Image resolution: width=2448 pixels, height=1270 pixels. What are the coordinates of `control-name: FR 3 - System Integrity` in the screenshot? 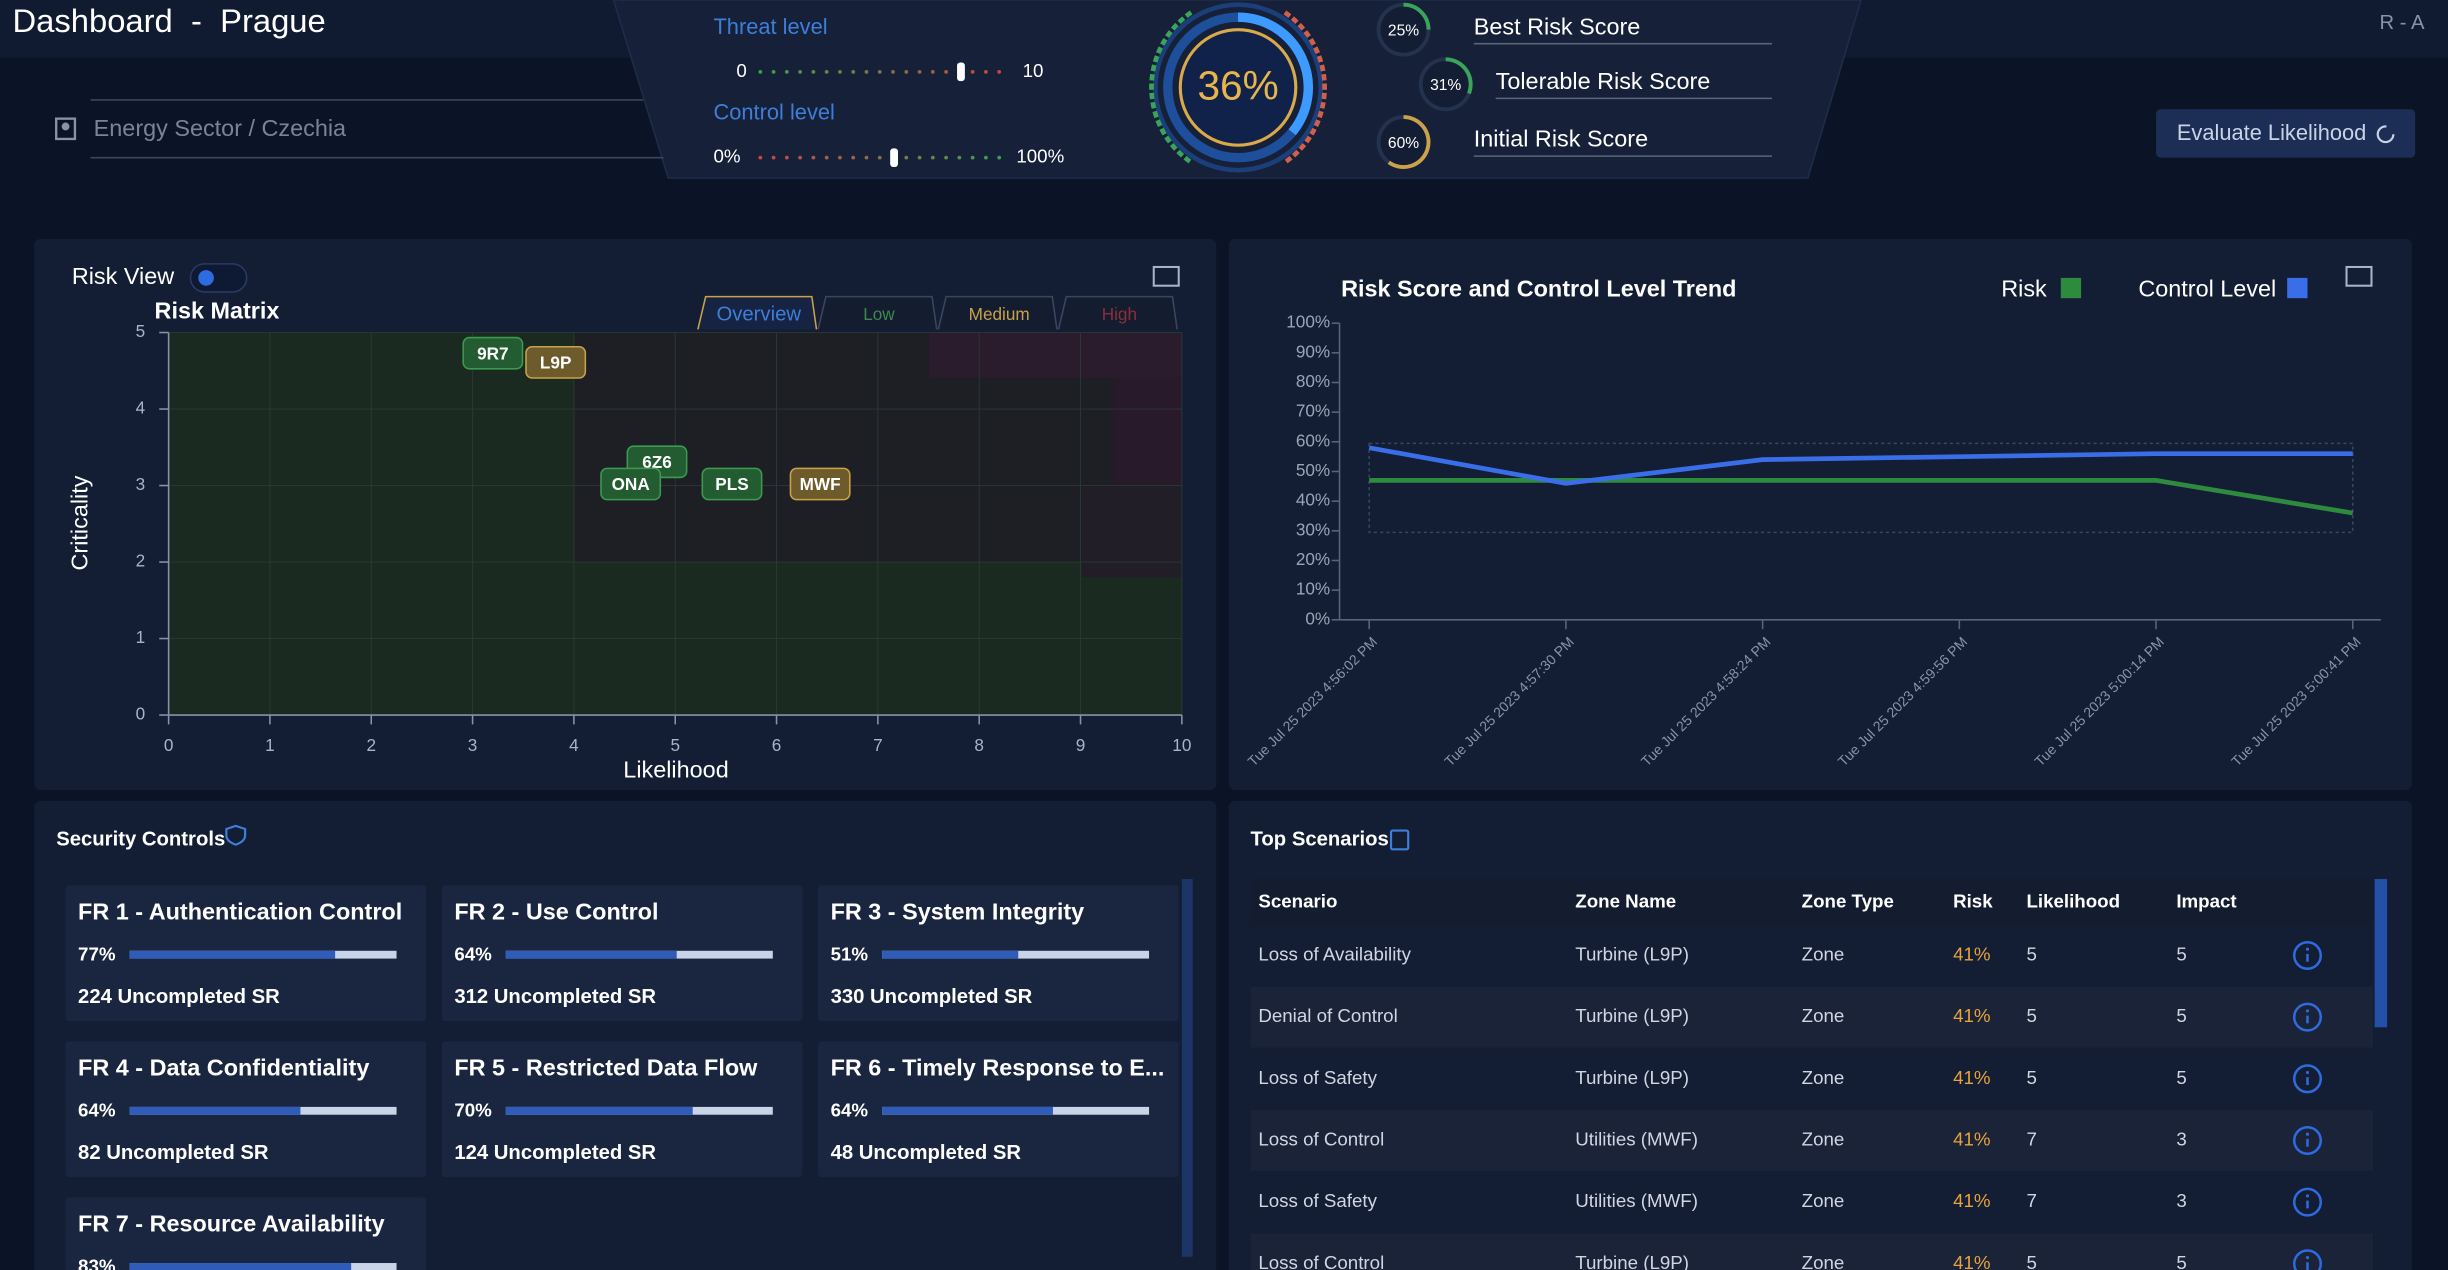 It's located at (958, 912).